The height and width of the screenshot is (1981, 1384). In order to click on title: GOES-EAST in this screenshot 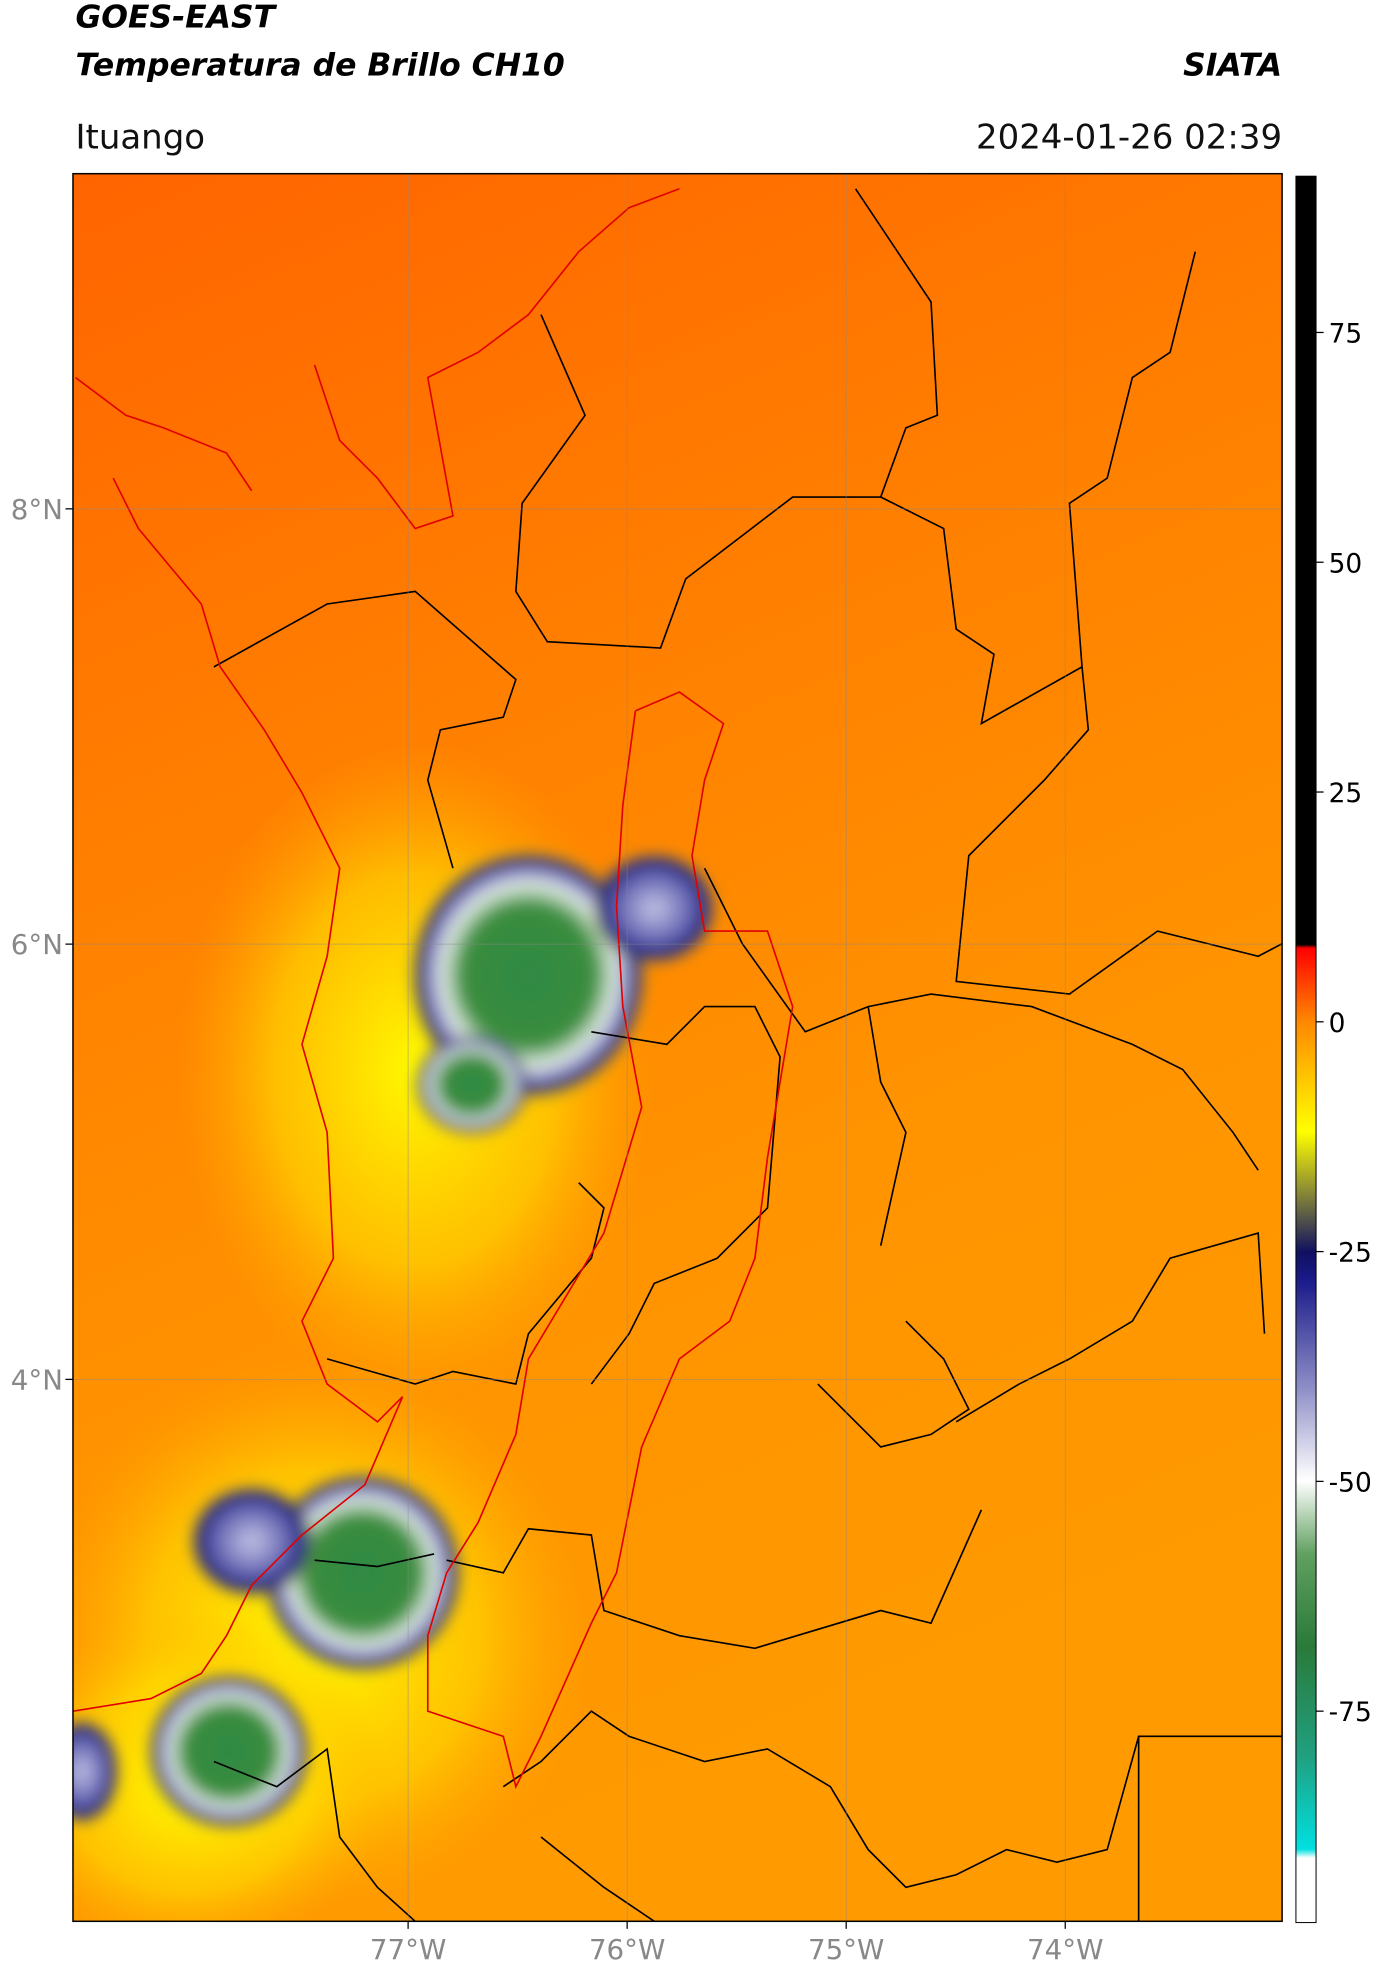, I will do `click(176, 18)`.